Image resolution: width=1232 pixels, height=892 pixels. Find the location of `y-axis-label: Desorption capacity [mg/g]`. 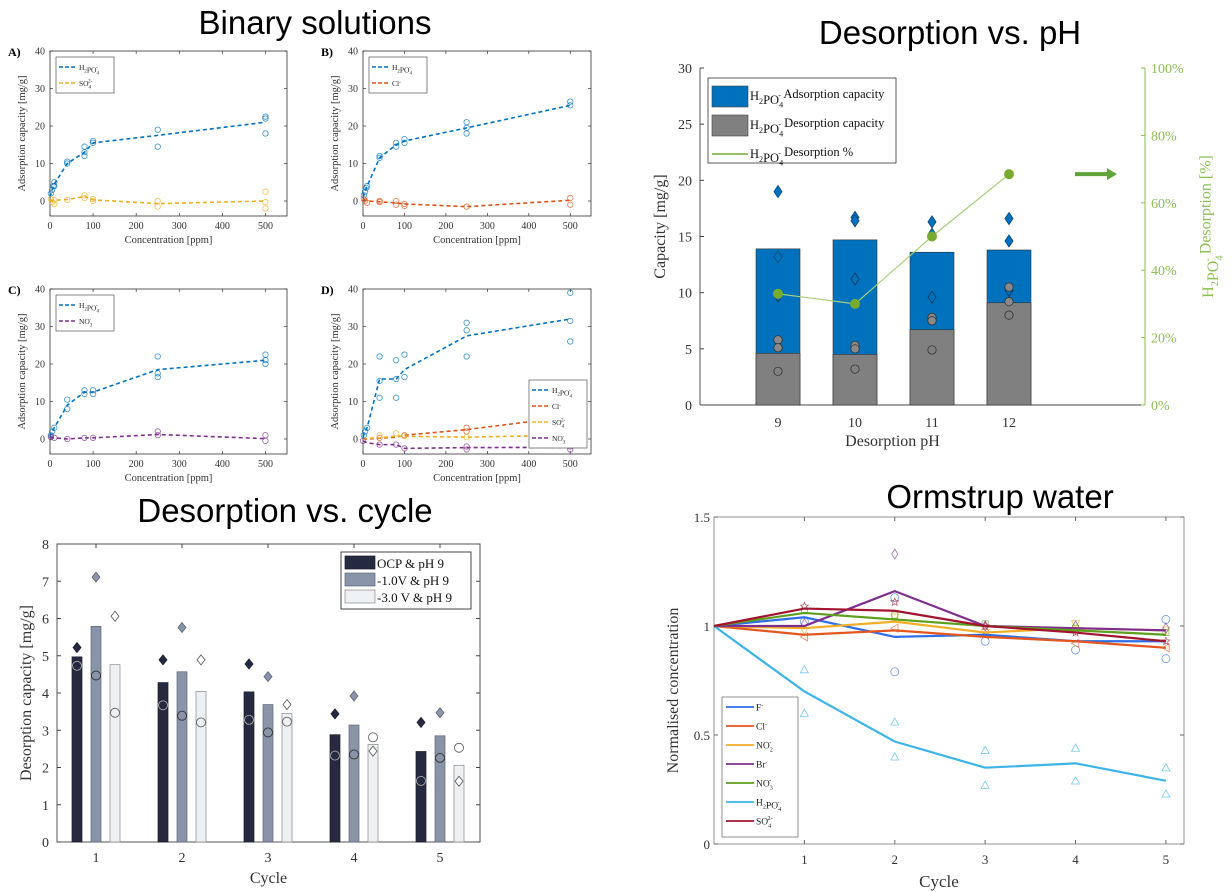

y-axis-label: Desorption capacity [mg/g] is located at coordinates (26, 693).